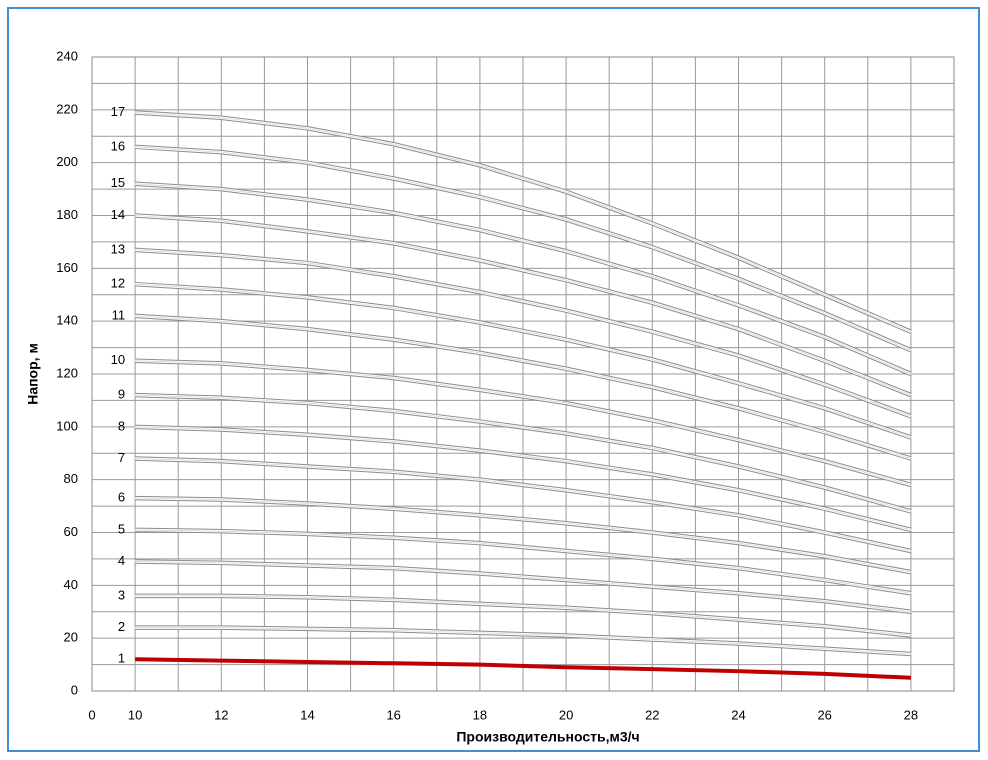 The width and height of the screenshot is (988, 760). Describe the element at coordinates (118, 182) in the screenshot. I see `series-label: 15` at that location.